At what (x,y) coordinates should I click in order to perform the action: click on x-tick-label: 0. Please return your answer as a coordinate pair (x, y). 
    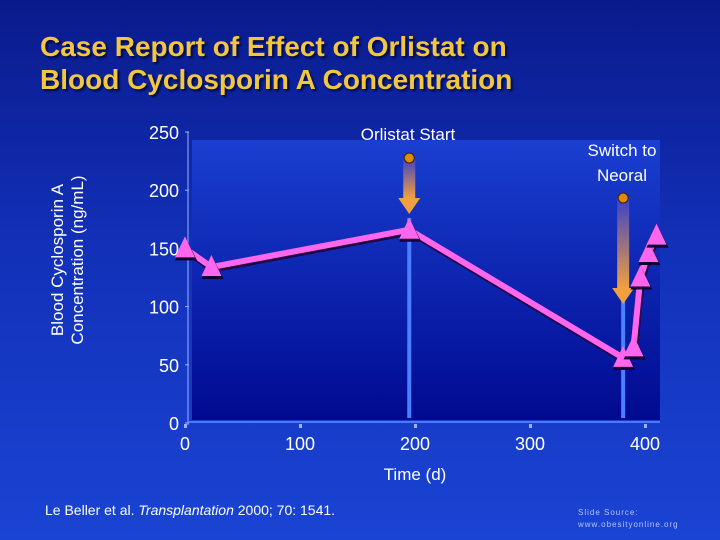
    Looking at the image, I should click on (185, 444).